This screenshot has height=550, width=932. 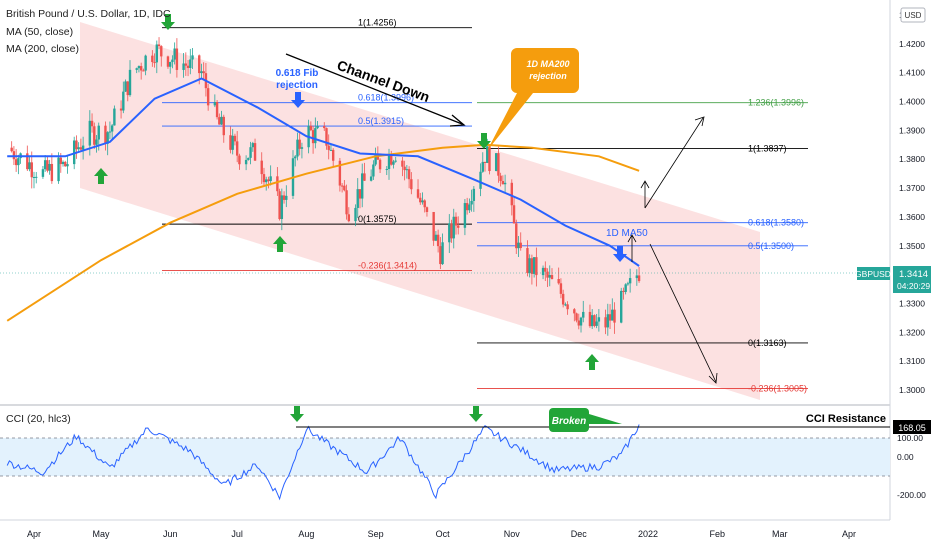 I want to click on price-tick-label: 1.3100, so click(x=912, y=361).